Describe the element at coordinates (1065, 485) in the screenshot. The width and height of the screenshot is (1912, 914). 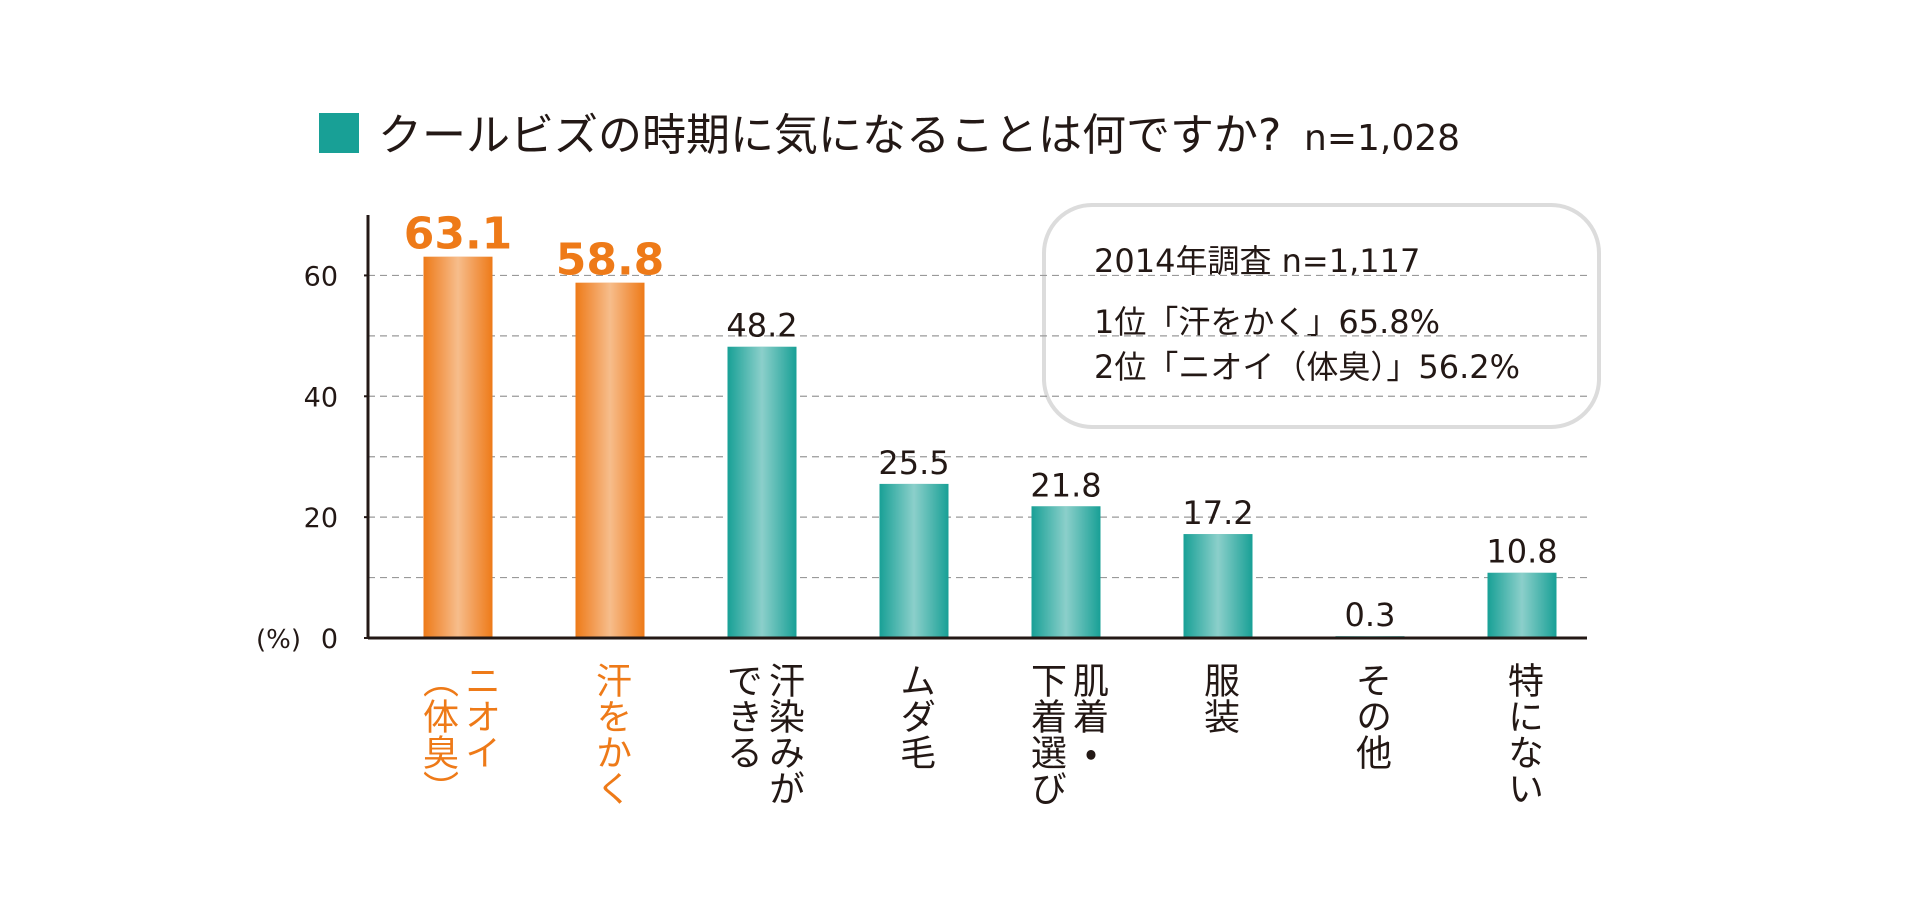
I see `value-label: 21.8` at that location.